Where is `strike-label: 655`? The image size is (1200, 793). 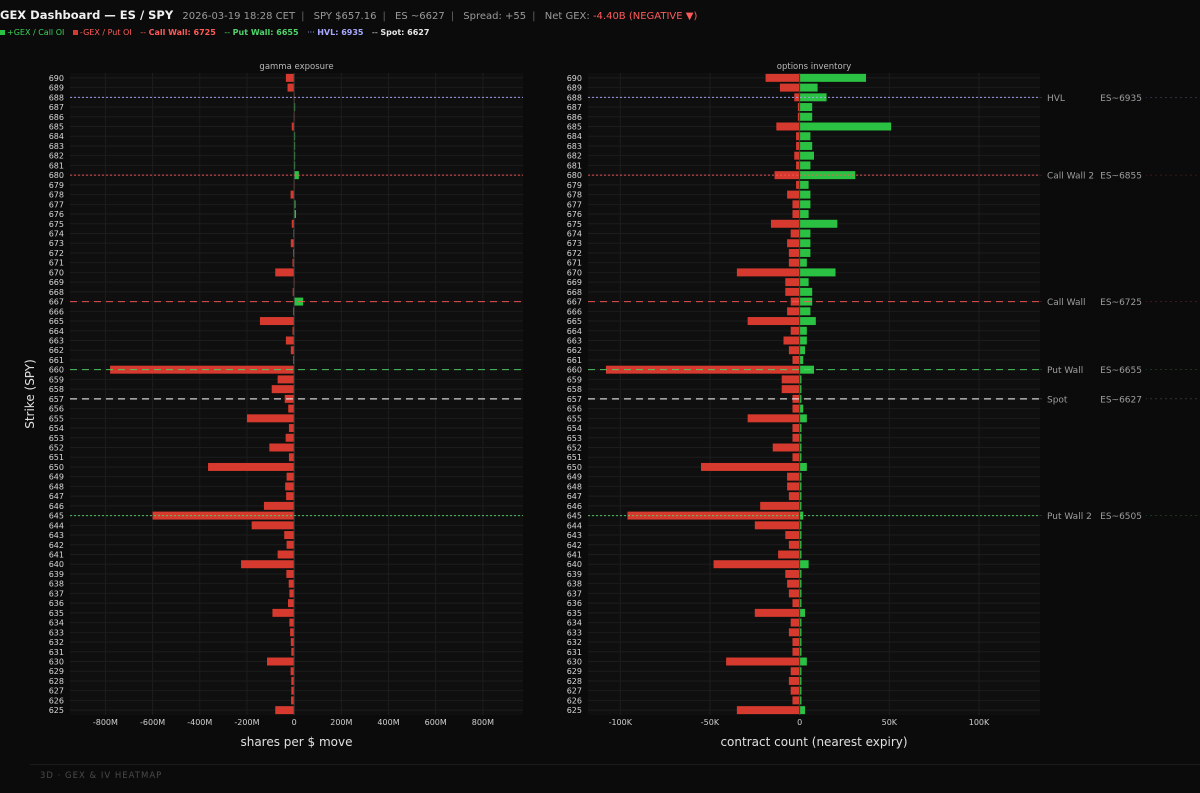 strike-label: 655 is located at coordinates (56, 418).